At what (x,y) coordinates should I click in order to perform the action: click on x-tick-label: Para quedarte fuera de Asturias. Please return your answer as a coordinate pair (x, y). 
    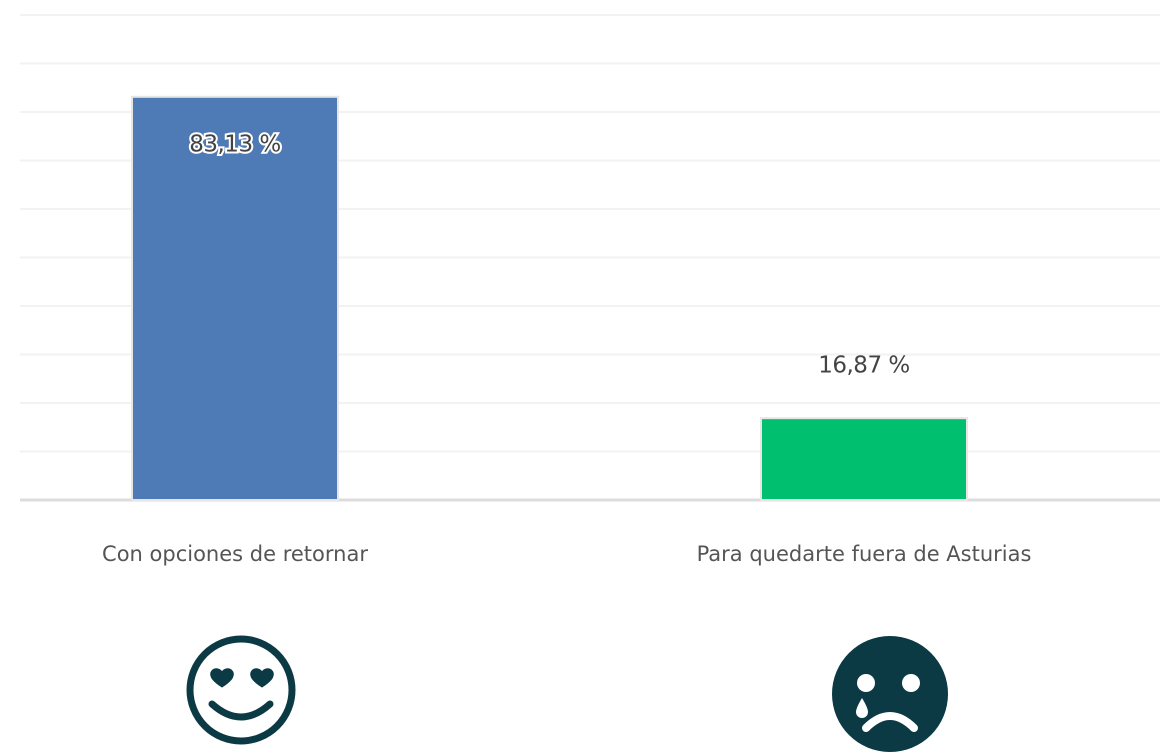
    Looking at the image, I should click on (864, 554).